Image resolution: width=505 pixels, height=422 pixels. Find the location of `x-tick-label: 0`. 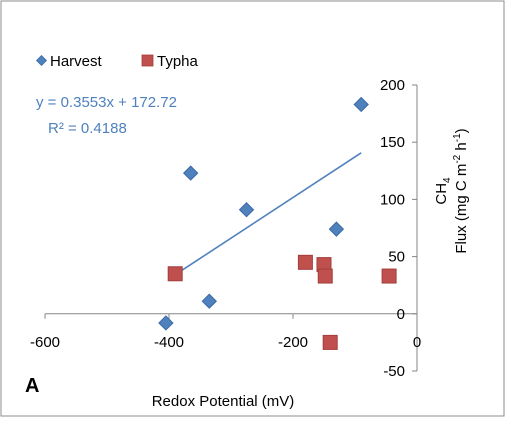

x-tick-label: 0 is located at coordinates (417, 342).